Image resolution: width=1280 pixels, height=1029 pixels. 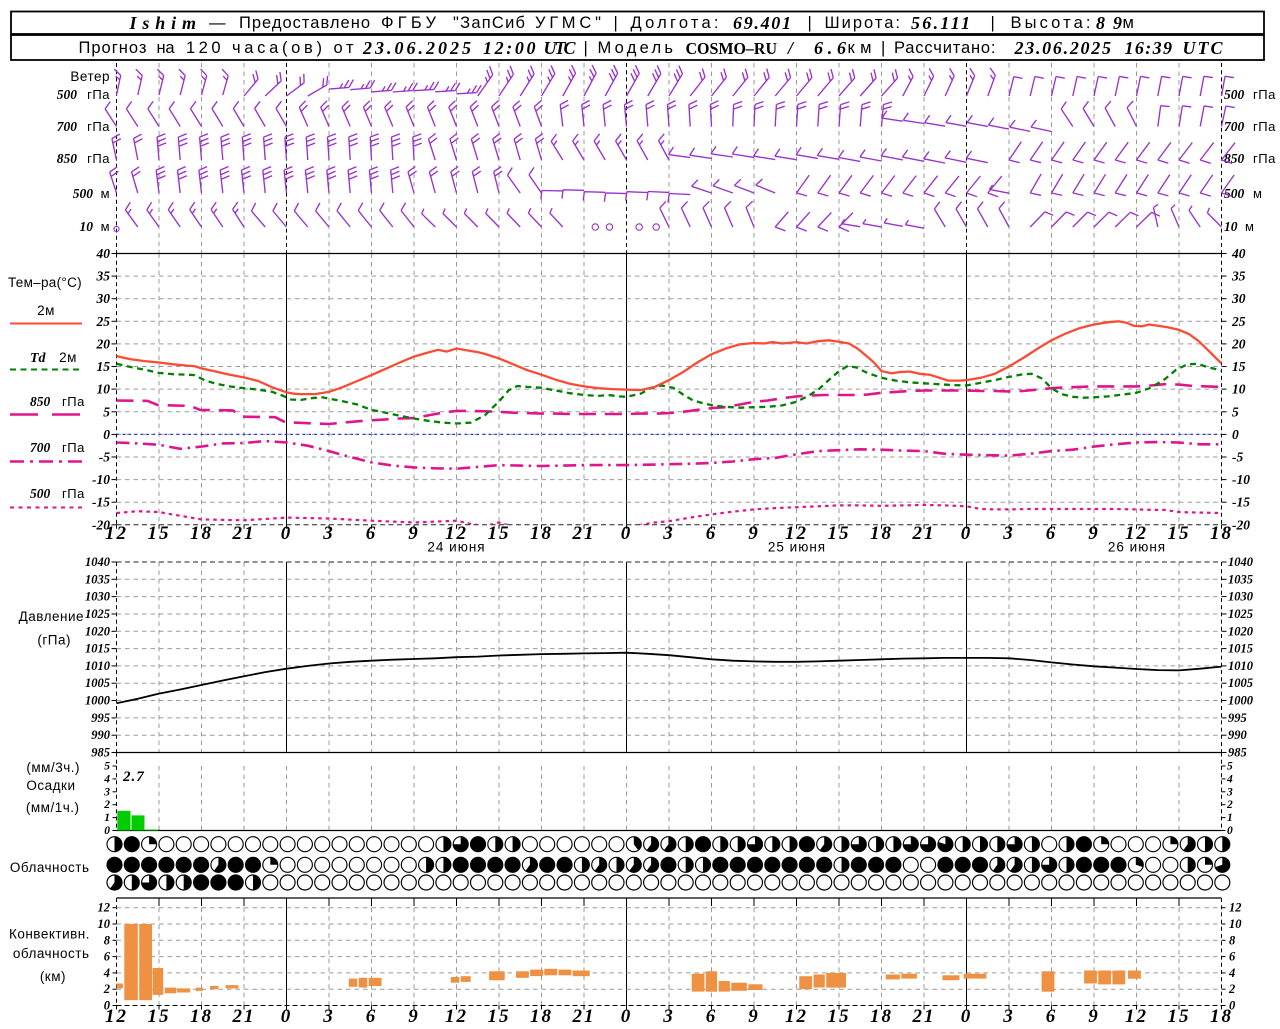 What do you see at coordinates (762, 23) in the screenshot?
I see `svg-text: 69.401` at bounding box center [762, 23].